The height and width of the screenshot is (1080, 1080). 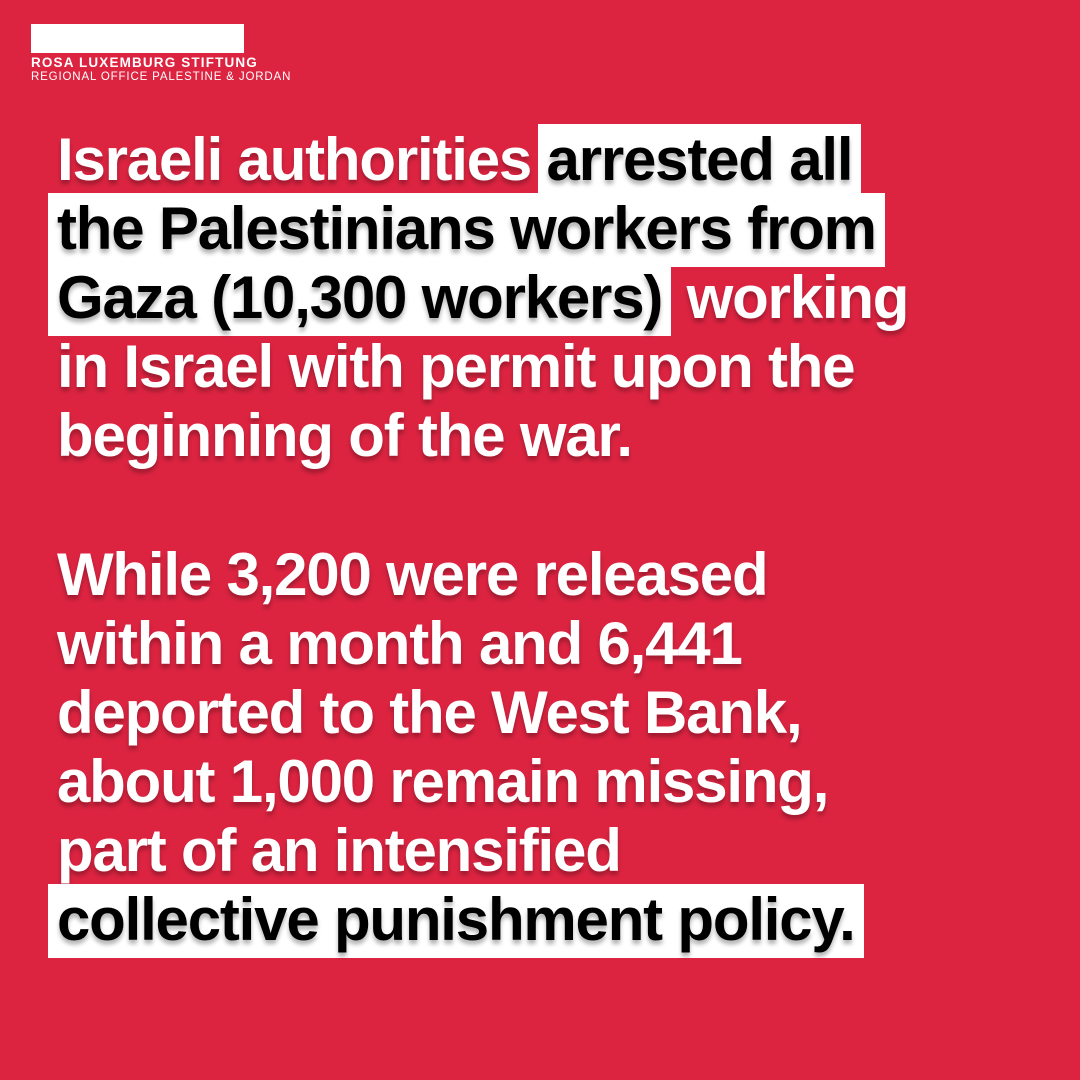 What do you see at coordinates (345, 435) in the screenshot?
I see `text-segment: beginning of the war.` at bounding box center [345, 435].